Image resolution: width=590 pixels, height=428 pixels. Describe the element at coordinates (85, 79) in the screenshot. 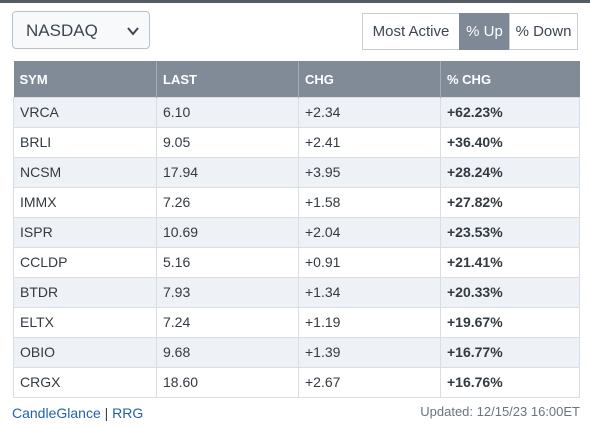

I see `col-header-sym: SYM` at that location.